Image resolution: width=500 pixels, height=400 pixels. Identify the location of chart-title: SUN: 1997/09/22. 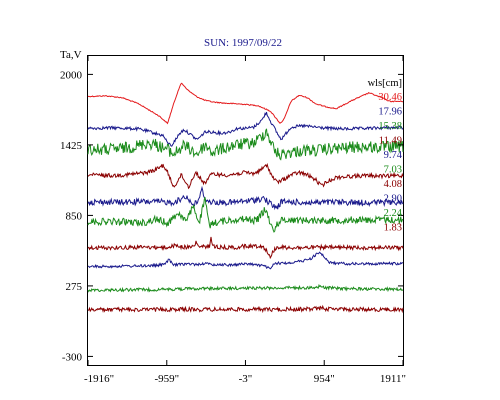
(243, 43).